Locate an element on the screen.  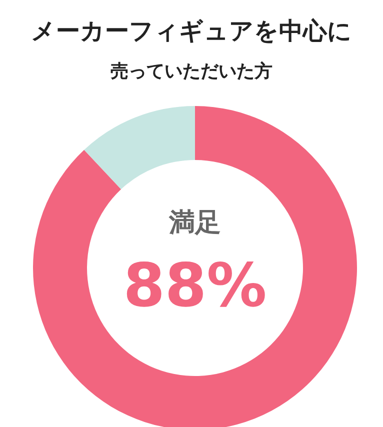
slice-label: 満足 is located at coordinates (194, 223).